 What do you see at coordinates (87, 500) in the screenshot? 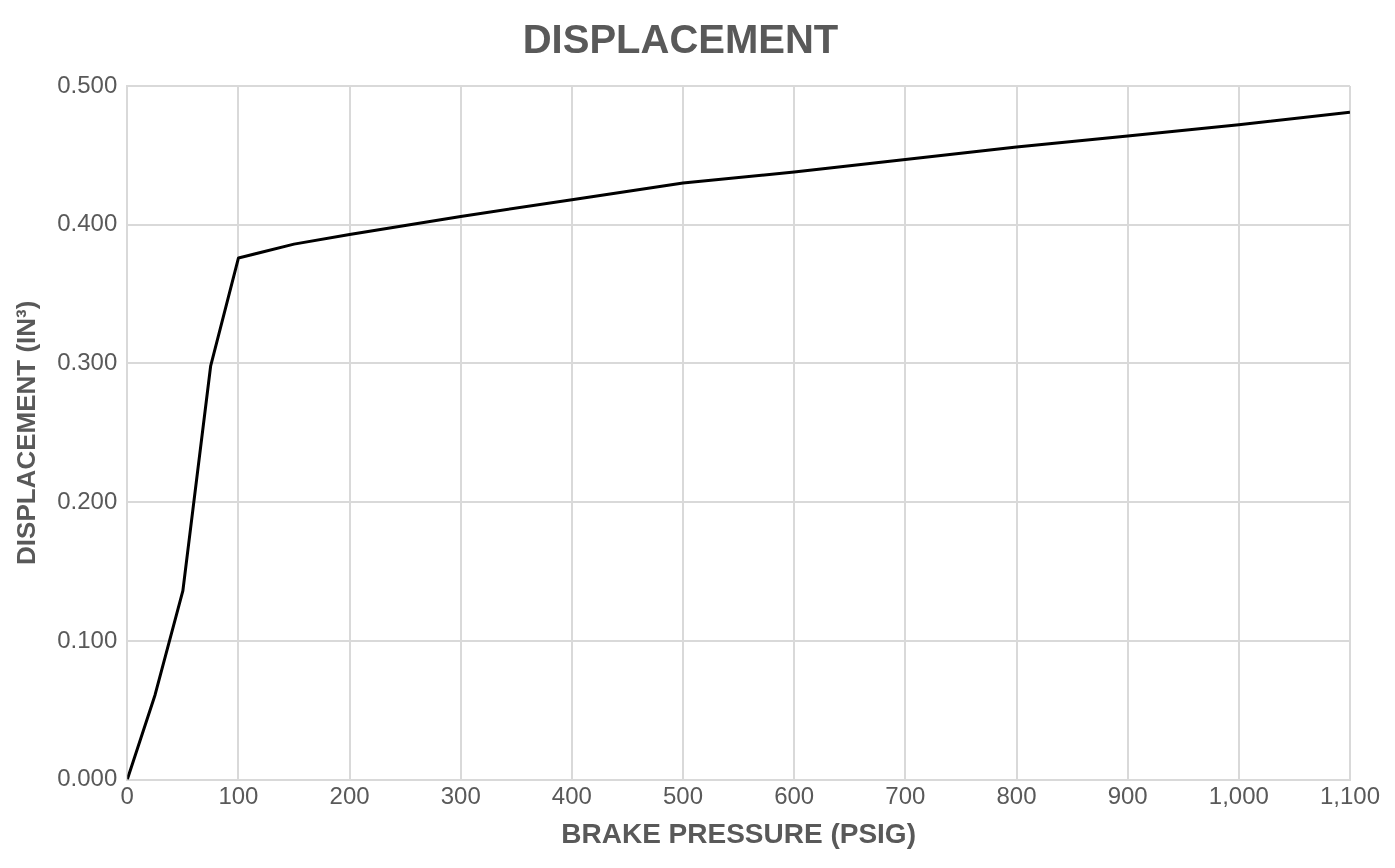
I see `y-tick-label: 0.200` at bounding box center [87, 500].